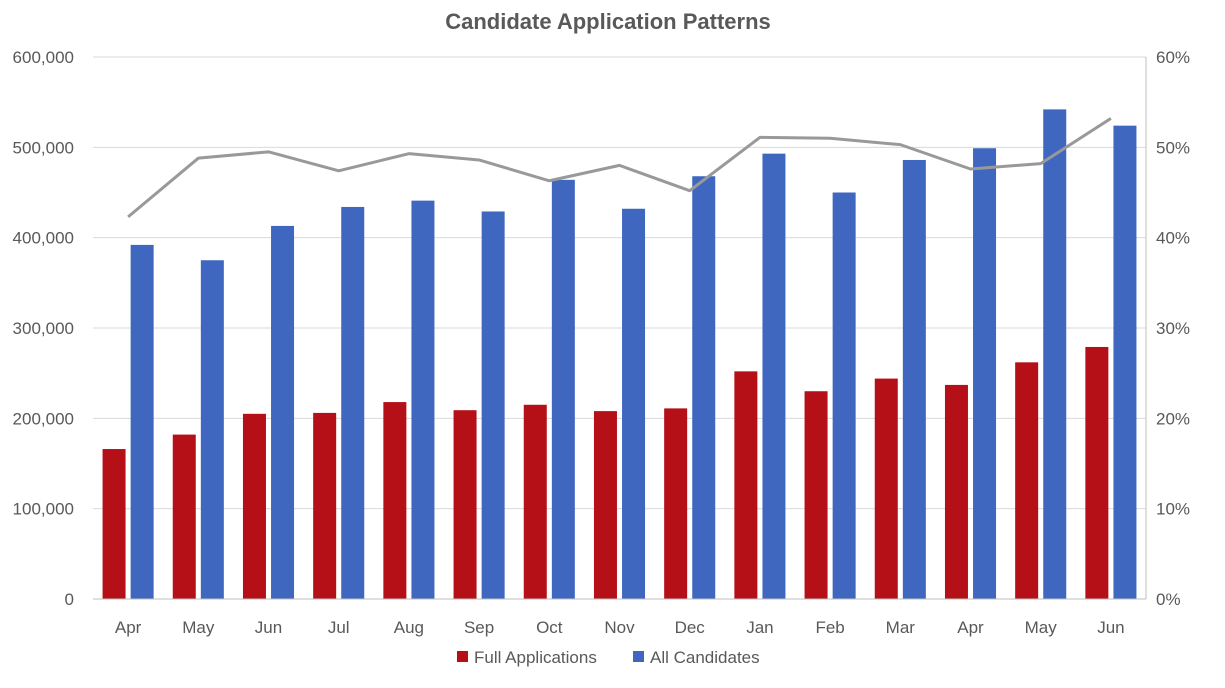  Describe the element at coordinates (759, 627) in the screenshot. I see `x-tick-label: Jan` at that location.